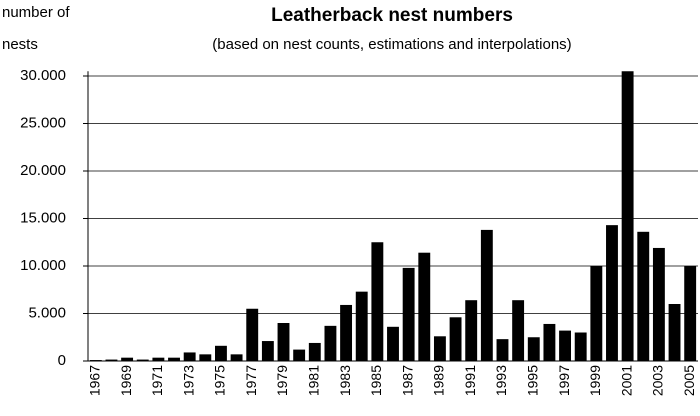 The height and width of the screenshot is (416, 700). What do you see at coordinates (95, 380) in the screenshot?
I see `x-tick-label: 1967` at bounding box center [95, 380].